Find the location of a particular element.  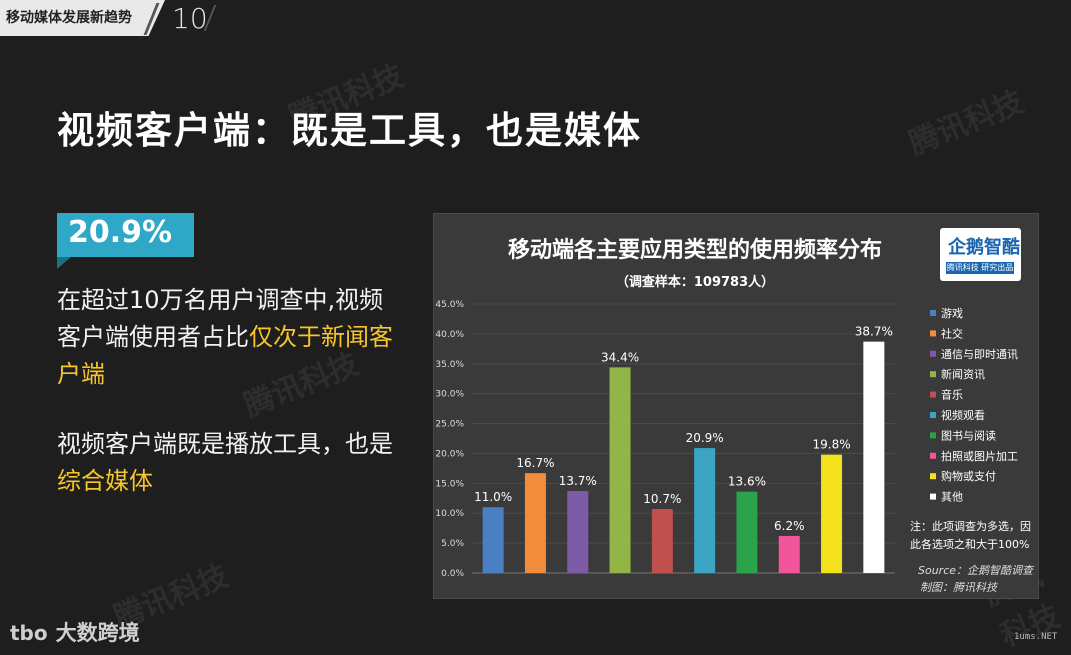

logo-mark: tbo is located at coordinates (29, 633).